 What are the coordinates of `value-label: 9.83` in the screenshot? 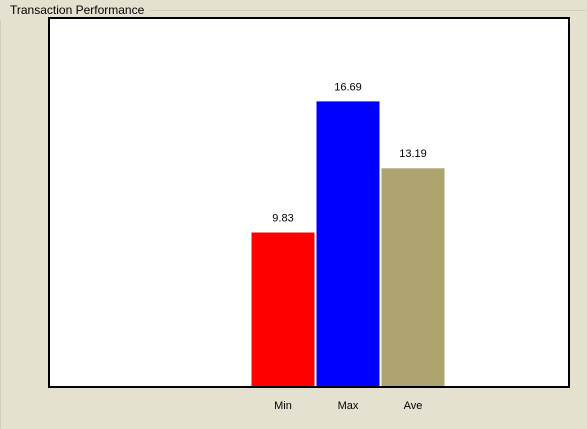 It's located at (282, 218).